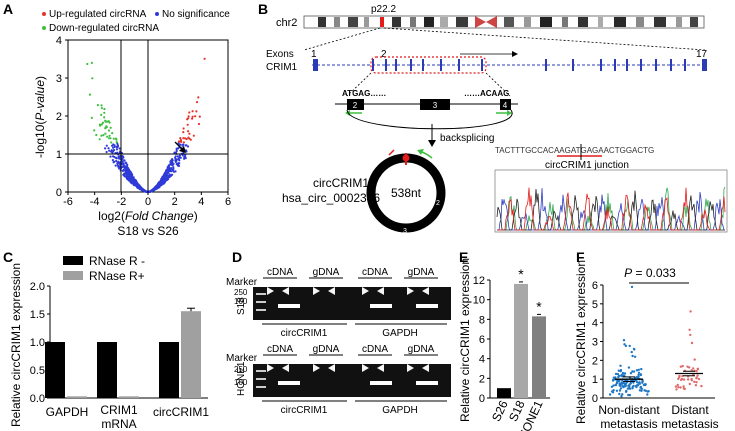  Describe the element at coordinates (384, 175) in the screenshot. I see `svg-text: 4` at that location.